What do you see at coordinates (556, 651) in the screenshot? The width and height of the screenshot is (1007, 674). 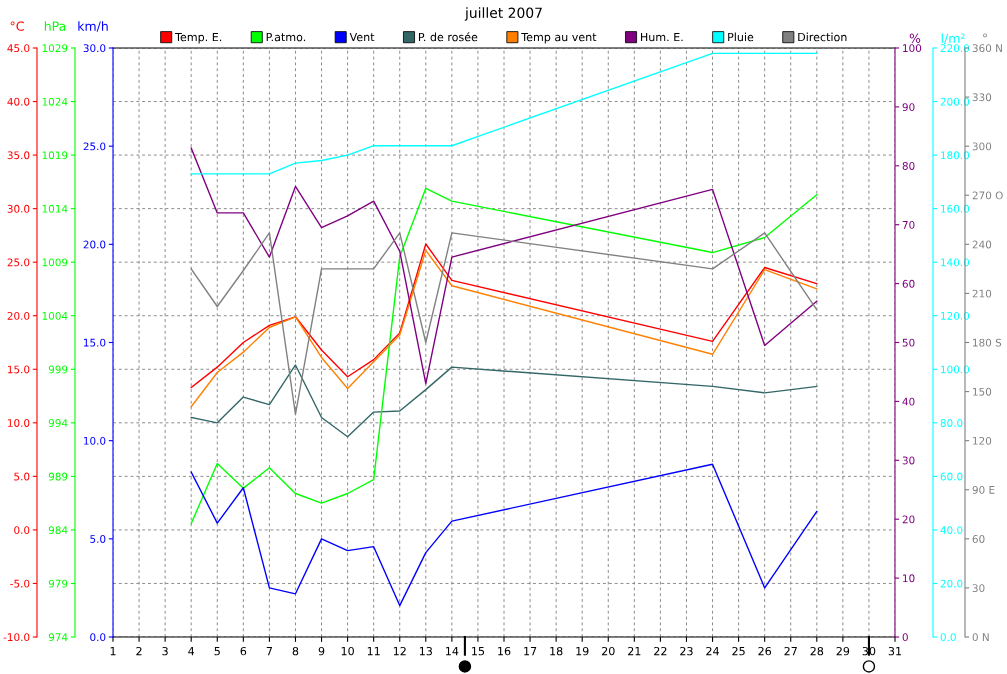 I see `x-tick-label: 18` at bounding box center [556, 651].